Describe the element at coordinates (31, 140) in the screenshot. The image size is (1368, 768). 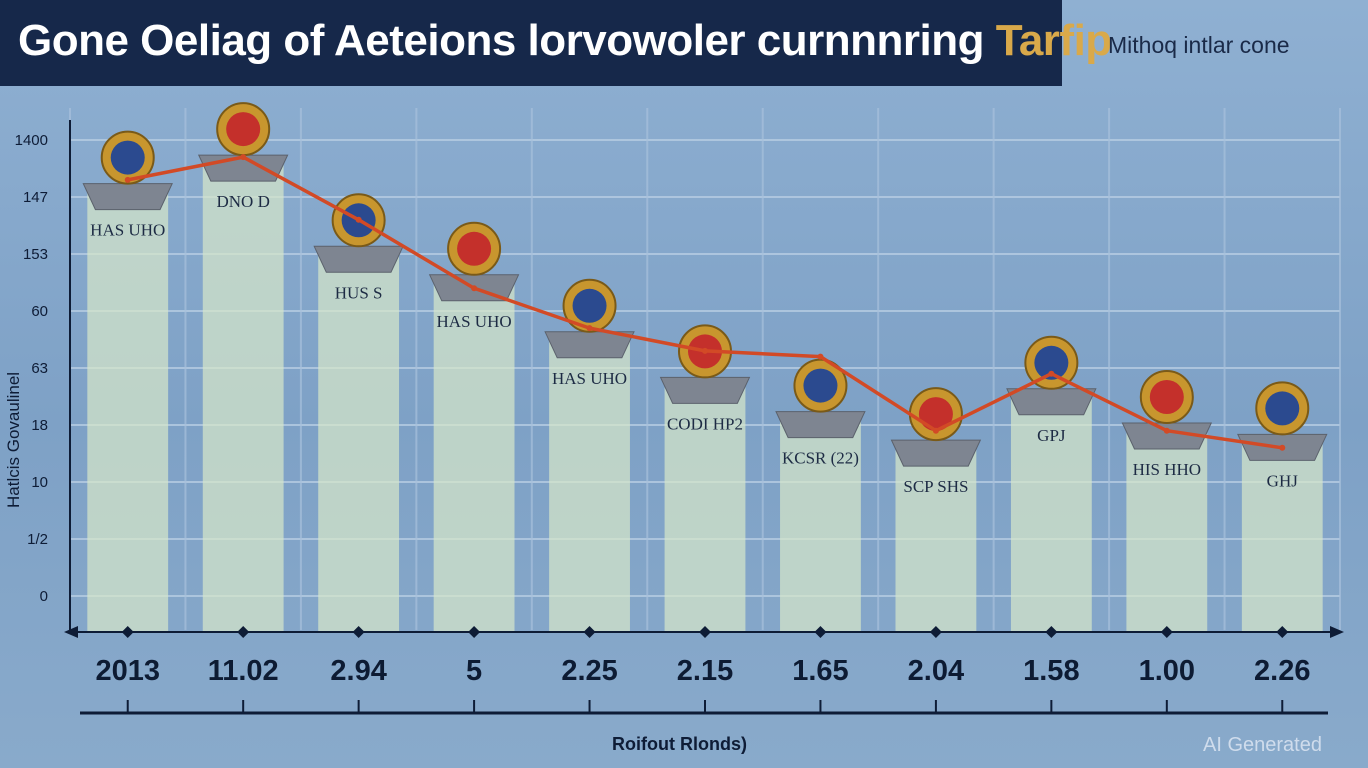
I see `y-tick-label: 1400` at that location.